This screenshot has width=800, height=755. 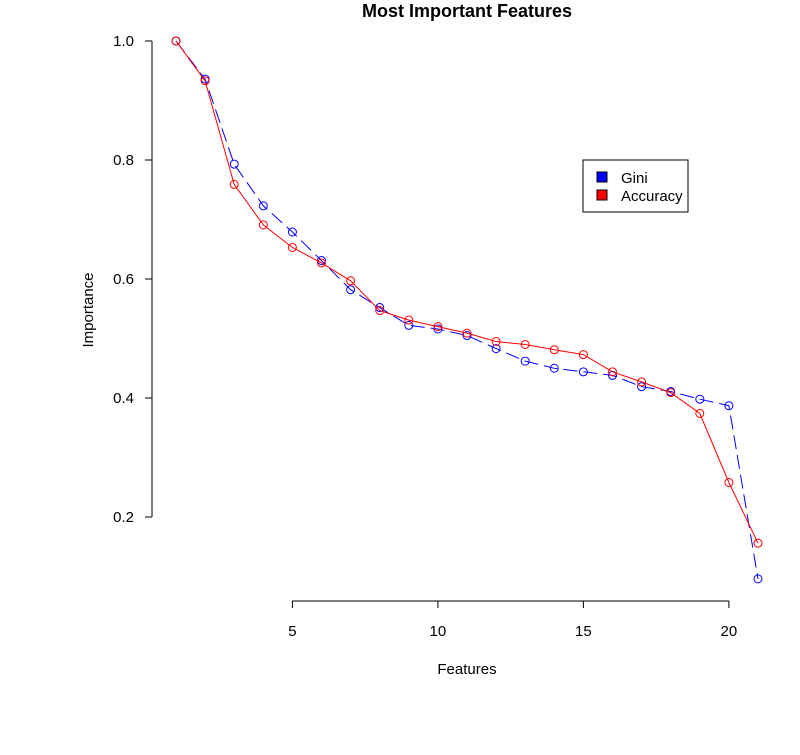 I want to click on legend-label-accuracy: Accuracy, so click(x=652, y=196).